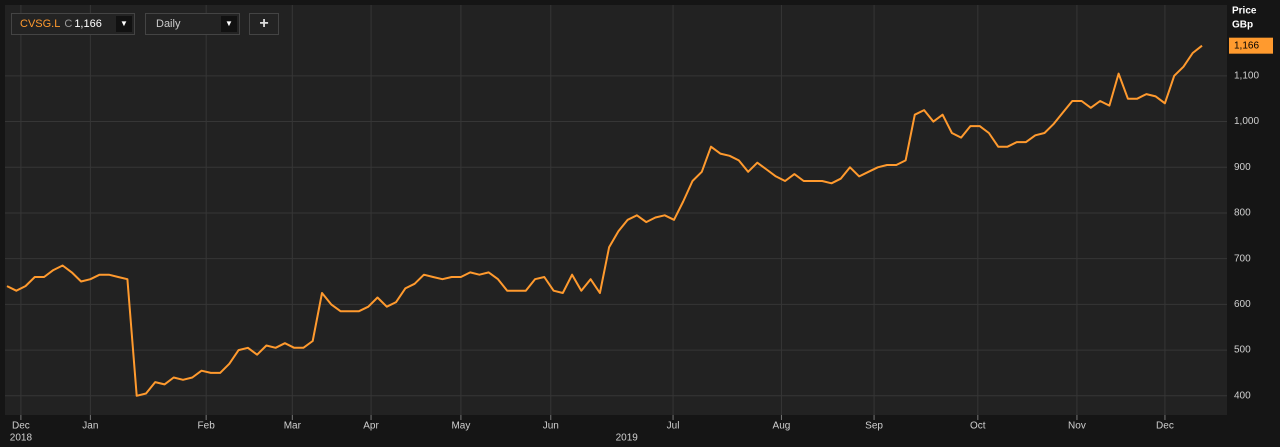 This screenshot has height=447, width=1280. Describe the element at coordinates (21, 438) in the screenshot. I see `x-year-label: 2018` at that location.